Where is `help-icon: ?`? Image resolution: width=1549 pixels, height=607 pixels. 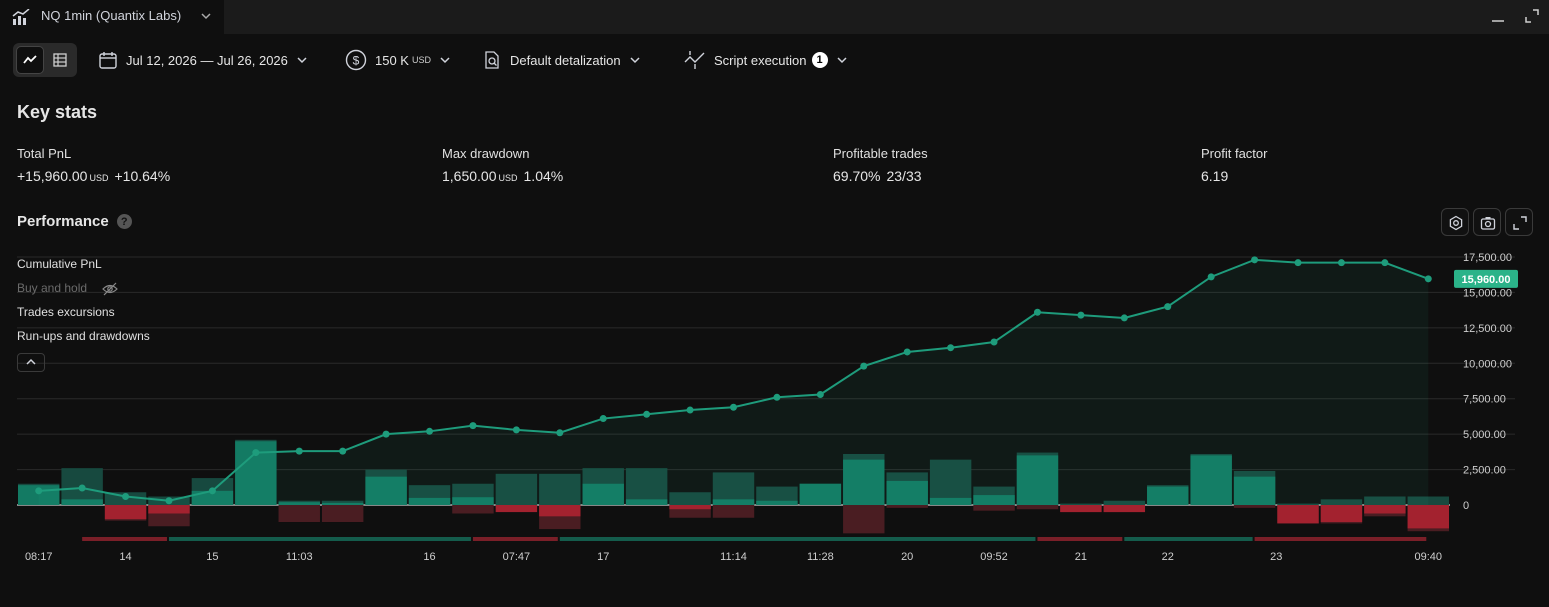 help-icon: ? is located at coordinates (124, 221).